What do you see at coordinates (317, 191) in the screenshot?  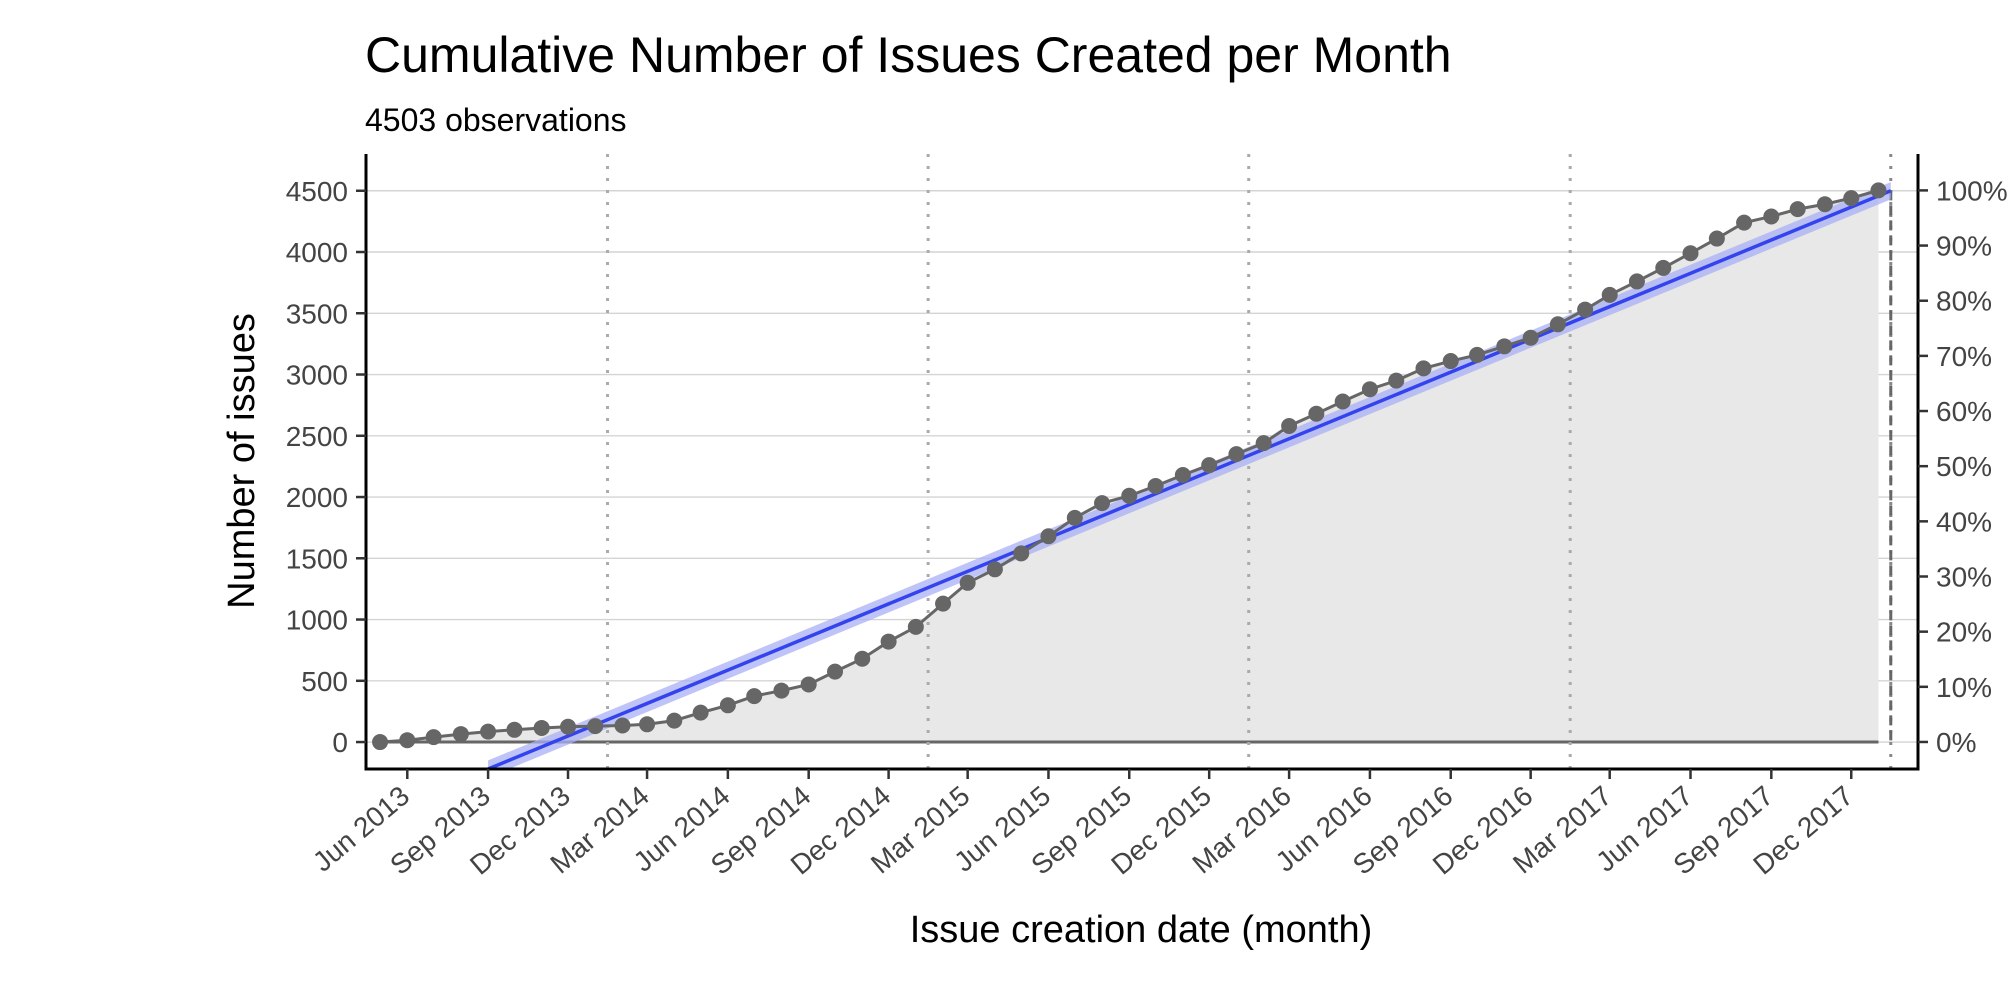 I see `y-tick-label: 4500` at bounding box center [317, 191].